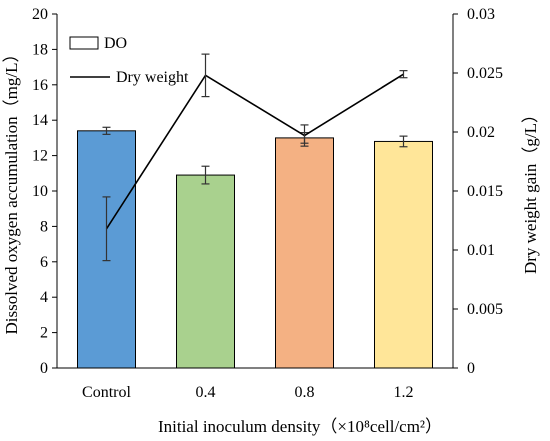  What do you see at coordinates (115, 43) in the screenshot?
I see `legend-label-do: DO` at bounding box center [115, 43].